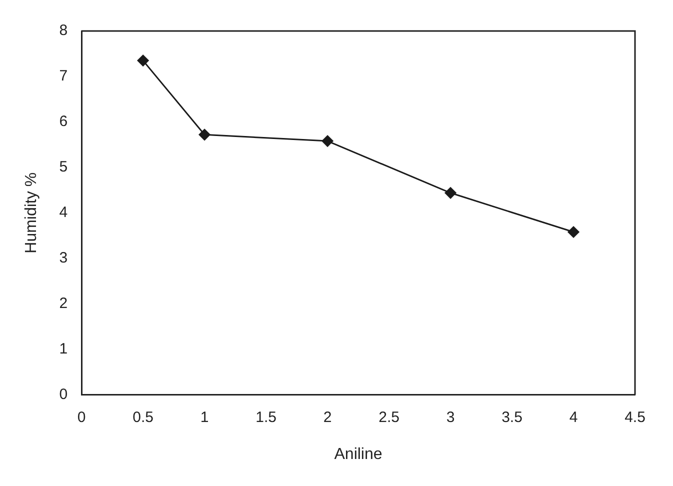 The height and width of the screenshot is (486, 673). I want to click on y-tick-label: 3, so click(63, 258).